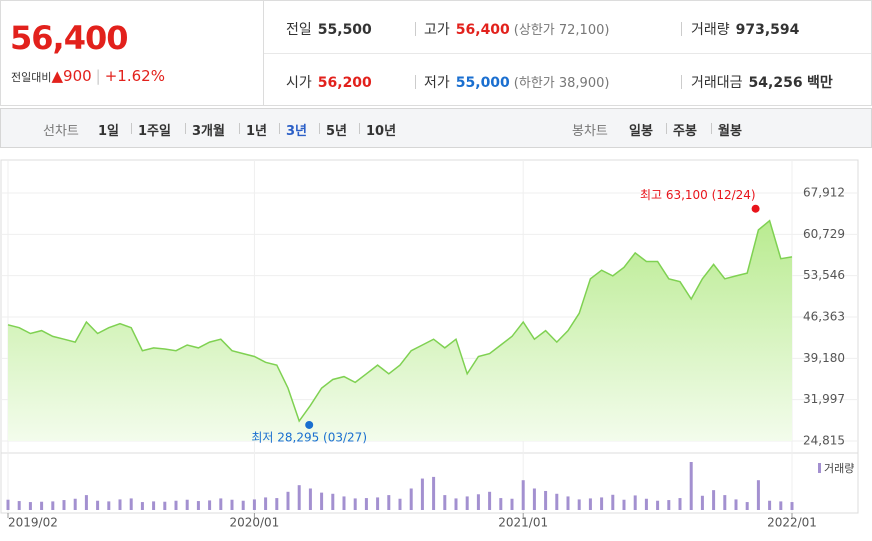  What do you see at coordinates (767, 30) in the screenshot?
I see `stat-value: 973,594` at bounding box center [767, 30].